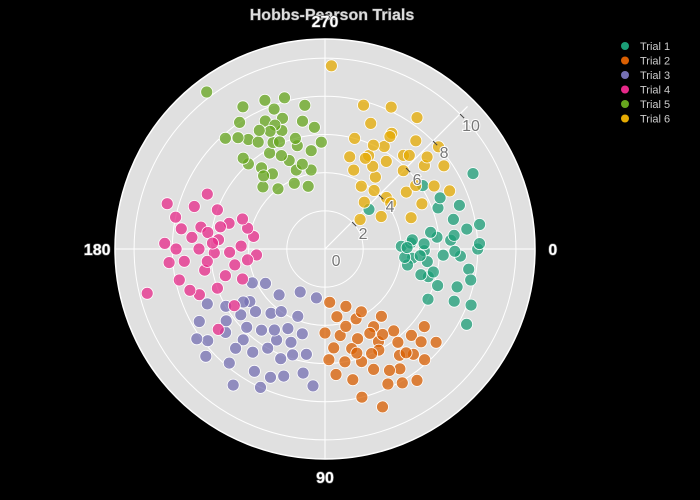  What do you see at coordinates (655, 120) in the screenshot?
I see `legend-label: Trial 6` at bounding box center [655, 120].